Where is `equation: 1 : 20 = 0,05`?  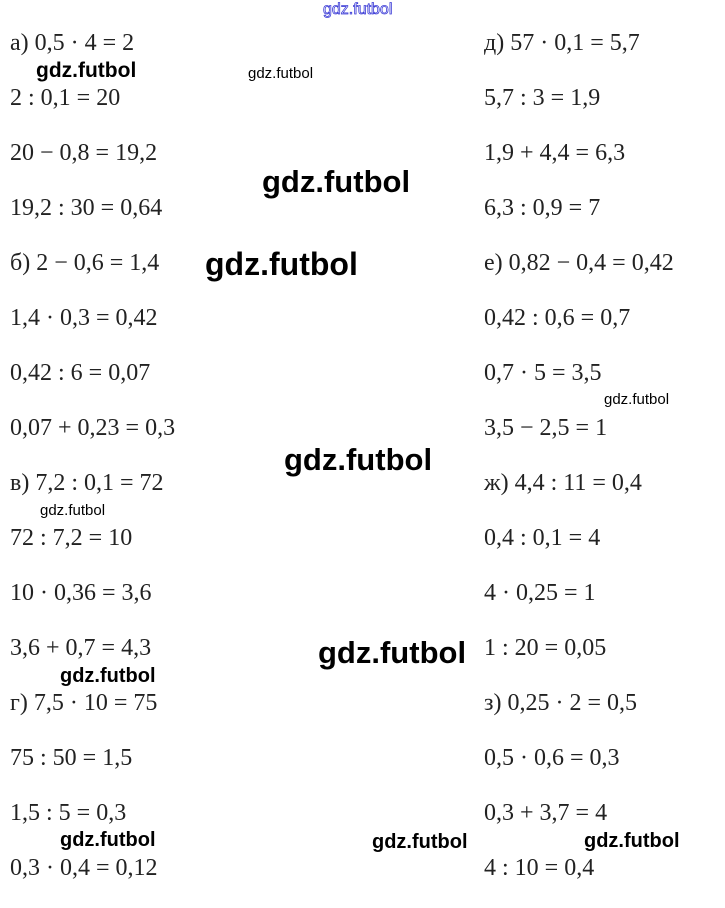 equation: 1 : 20 = 0,05 is located at coordinates (545, 648).